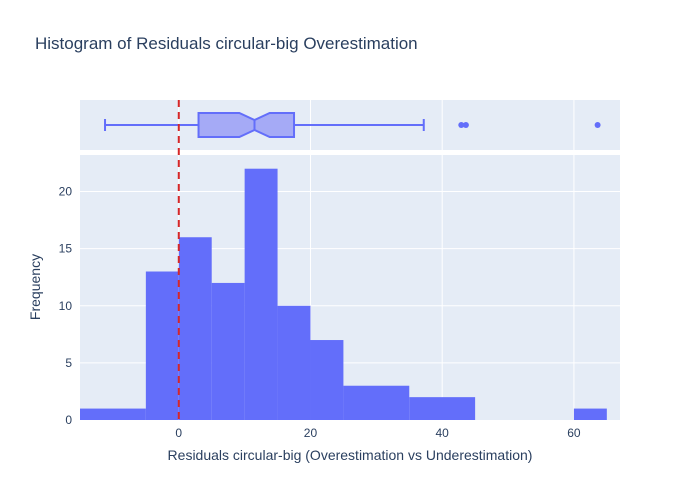  I want to click on x-tick-label: 60, so click(574, 433).